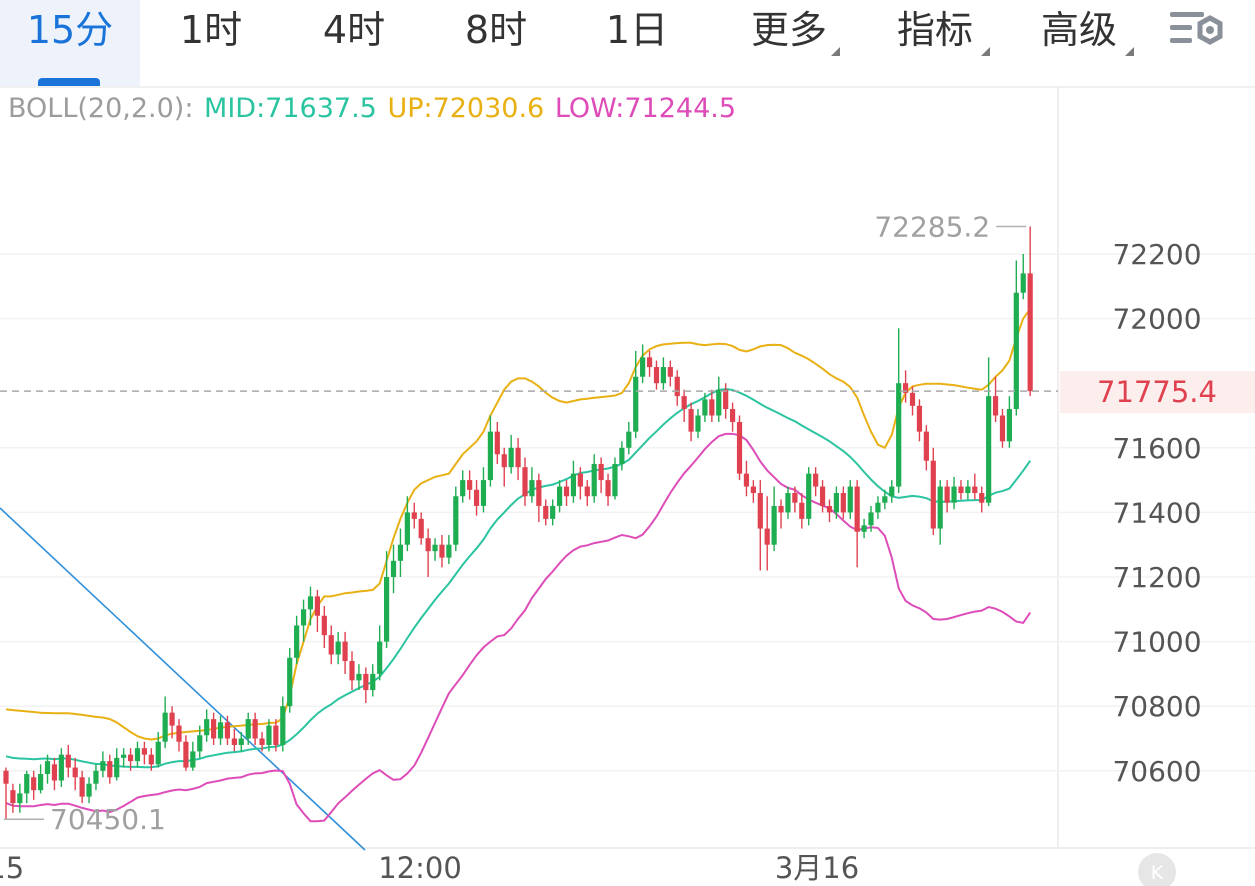  I want to click on tab-8h: 8时, so click(496, 30).